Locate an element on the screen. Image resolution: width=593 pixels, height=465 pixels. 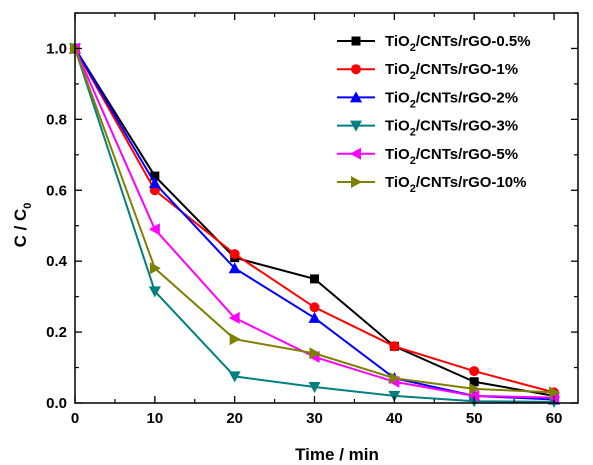
legend-label: TiO2/CNTs/rGO-2% is located at coordinates (451, 99).